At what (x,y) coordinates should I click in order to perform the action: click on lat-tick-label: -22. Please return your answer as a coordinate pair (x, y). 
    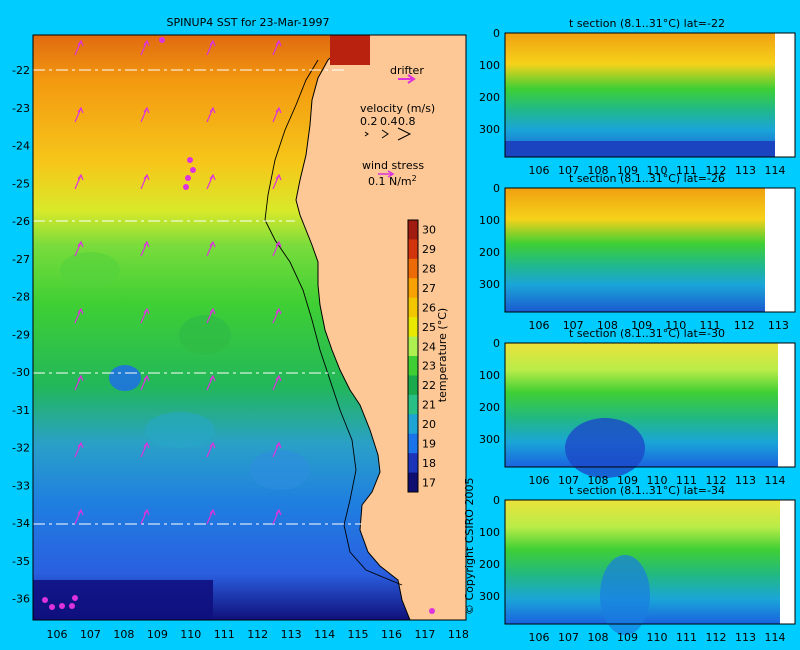
    Looking at the image, I should click on (21, 70).